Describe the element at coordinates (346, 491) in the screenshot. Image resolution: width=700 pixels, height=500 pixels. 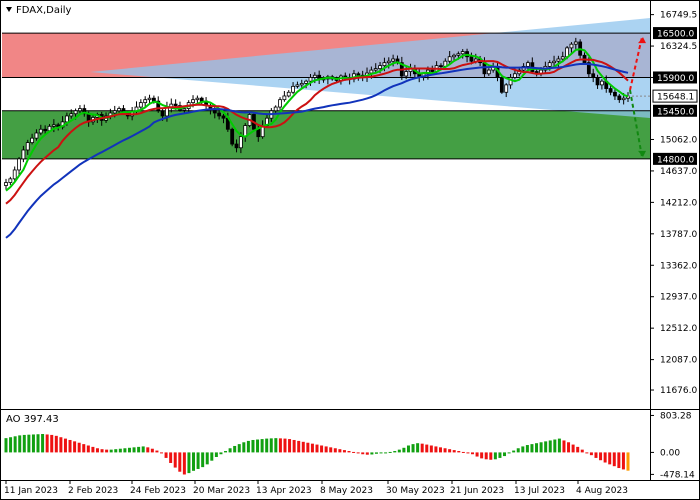
I see `x-tick-label-5: 8 May 2023` at that location.